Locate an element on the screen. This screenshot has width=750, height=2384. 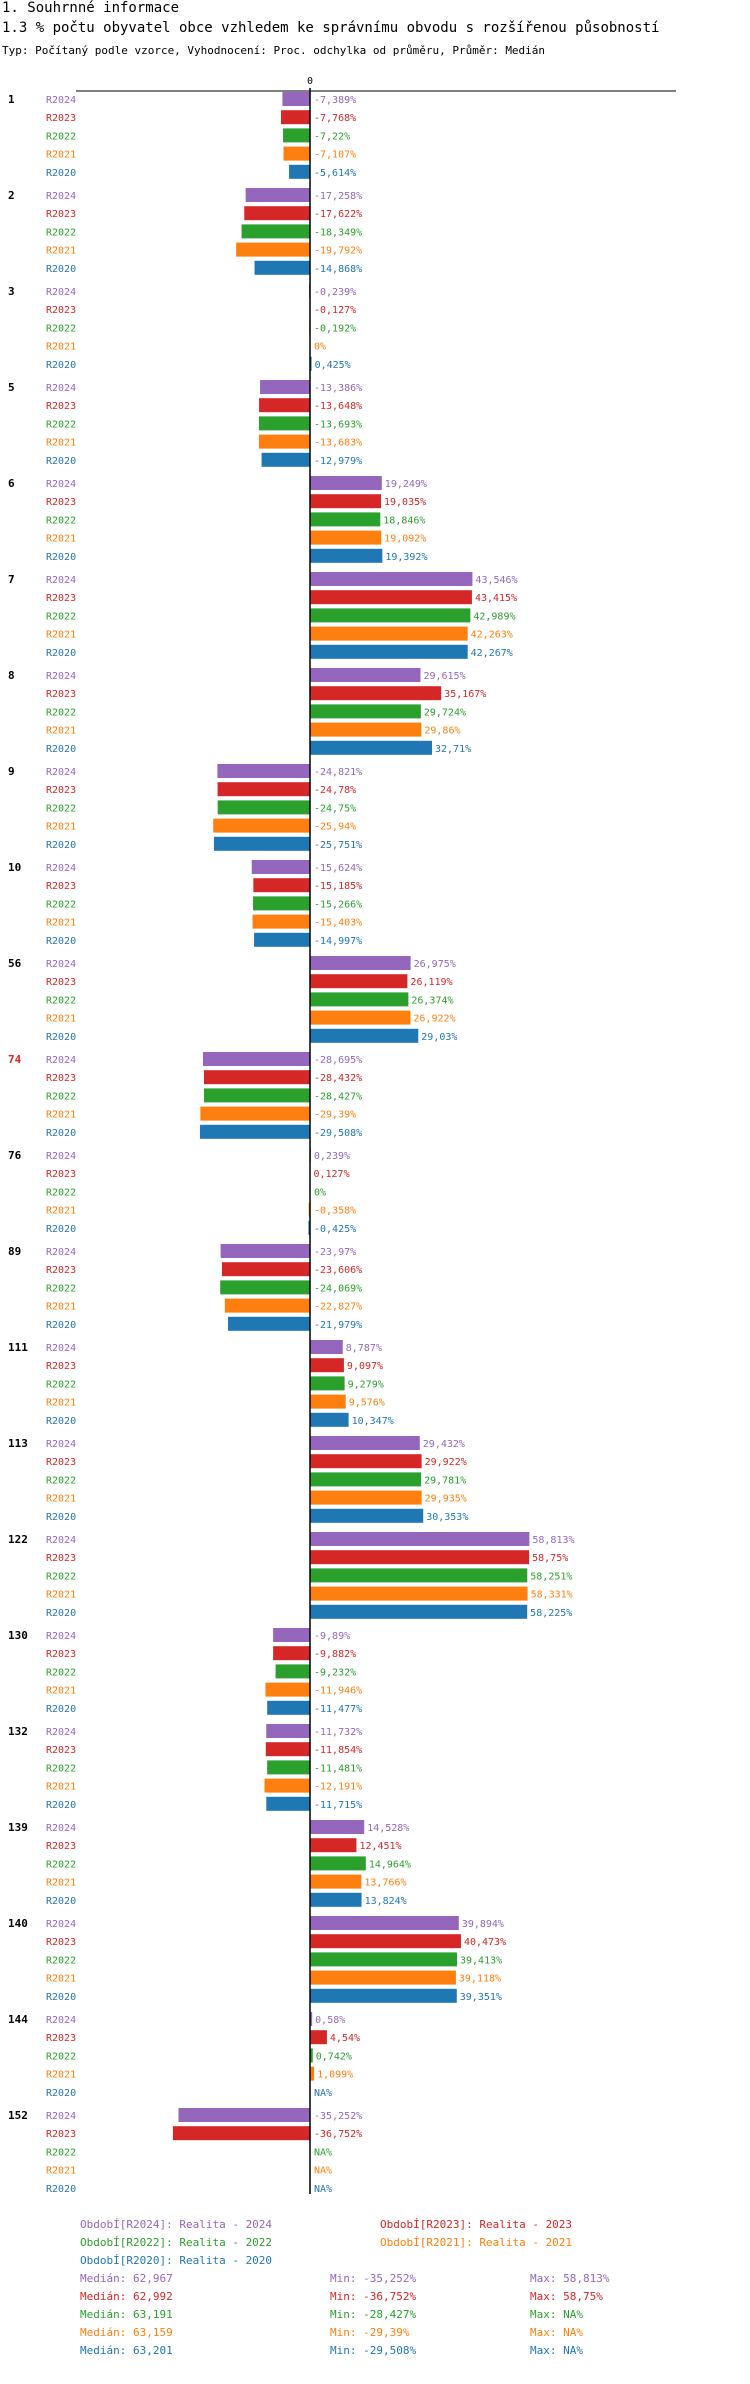
value-label: 0,239% is located at coordinates (332, 1156).